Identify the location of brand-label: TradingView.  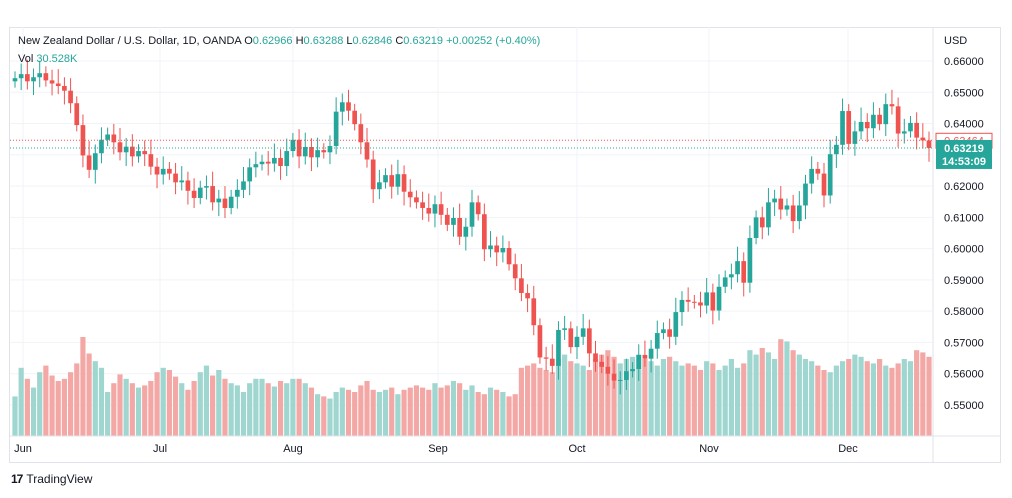
(59, 479).